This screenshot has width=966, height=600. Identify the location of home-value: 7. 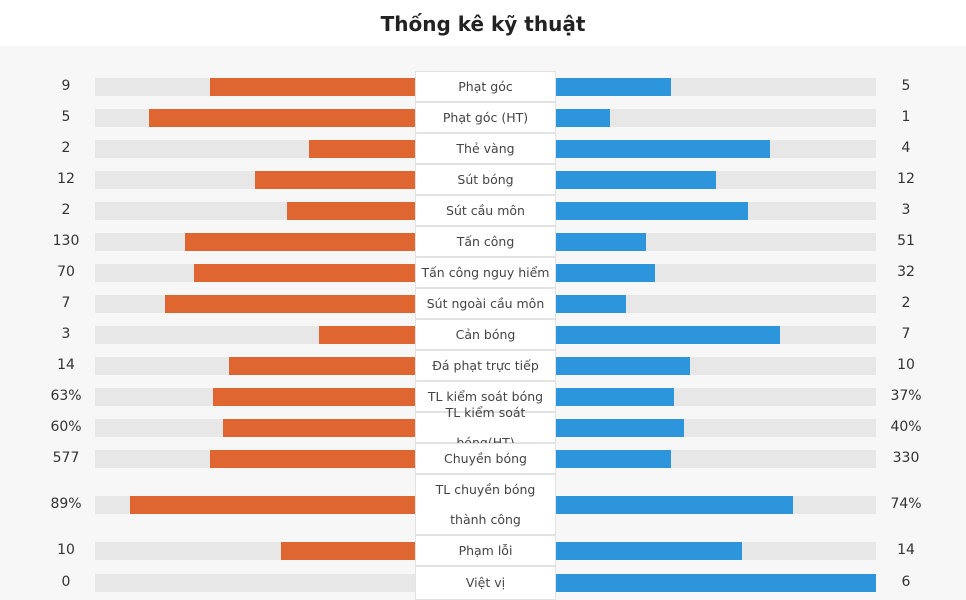
(66, 302).